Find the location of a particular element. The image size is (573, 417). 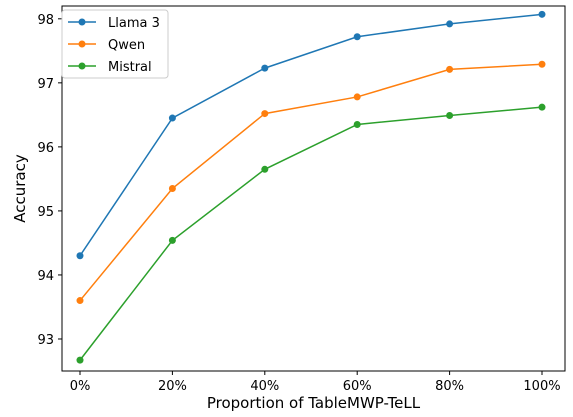

x-tick-label: 40% is located at coordinates (264, 386).